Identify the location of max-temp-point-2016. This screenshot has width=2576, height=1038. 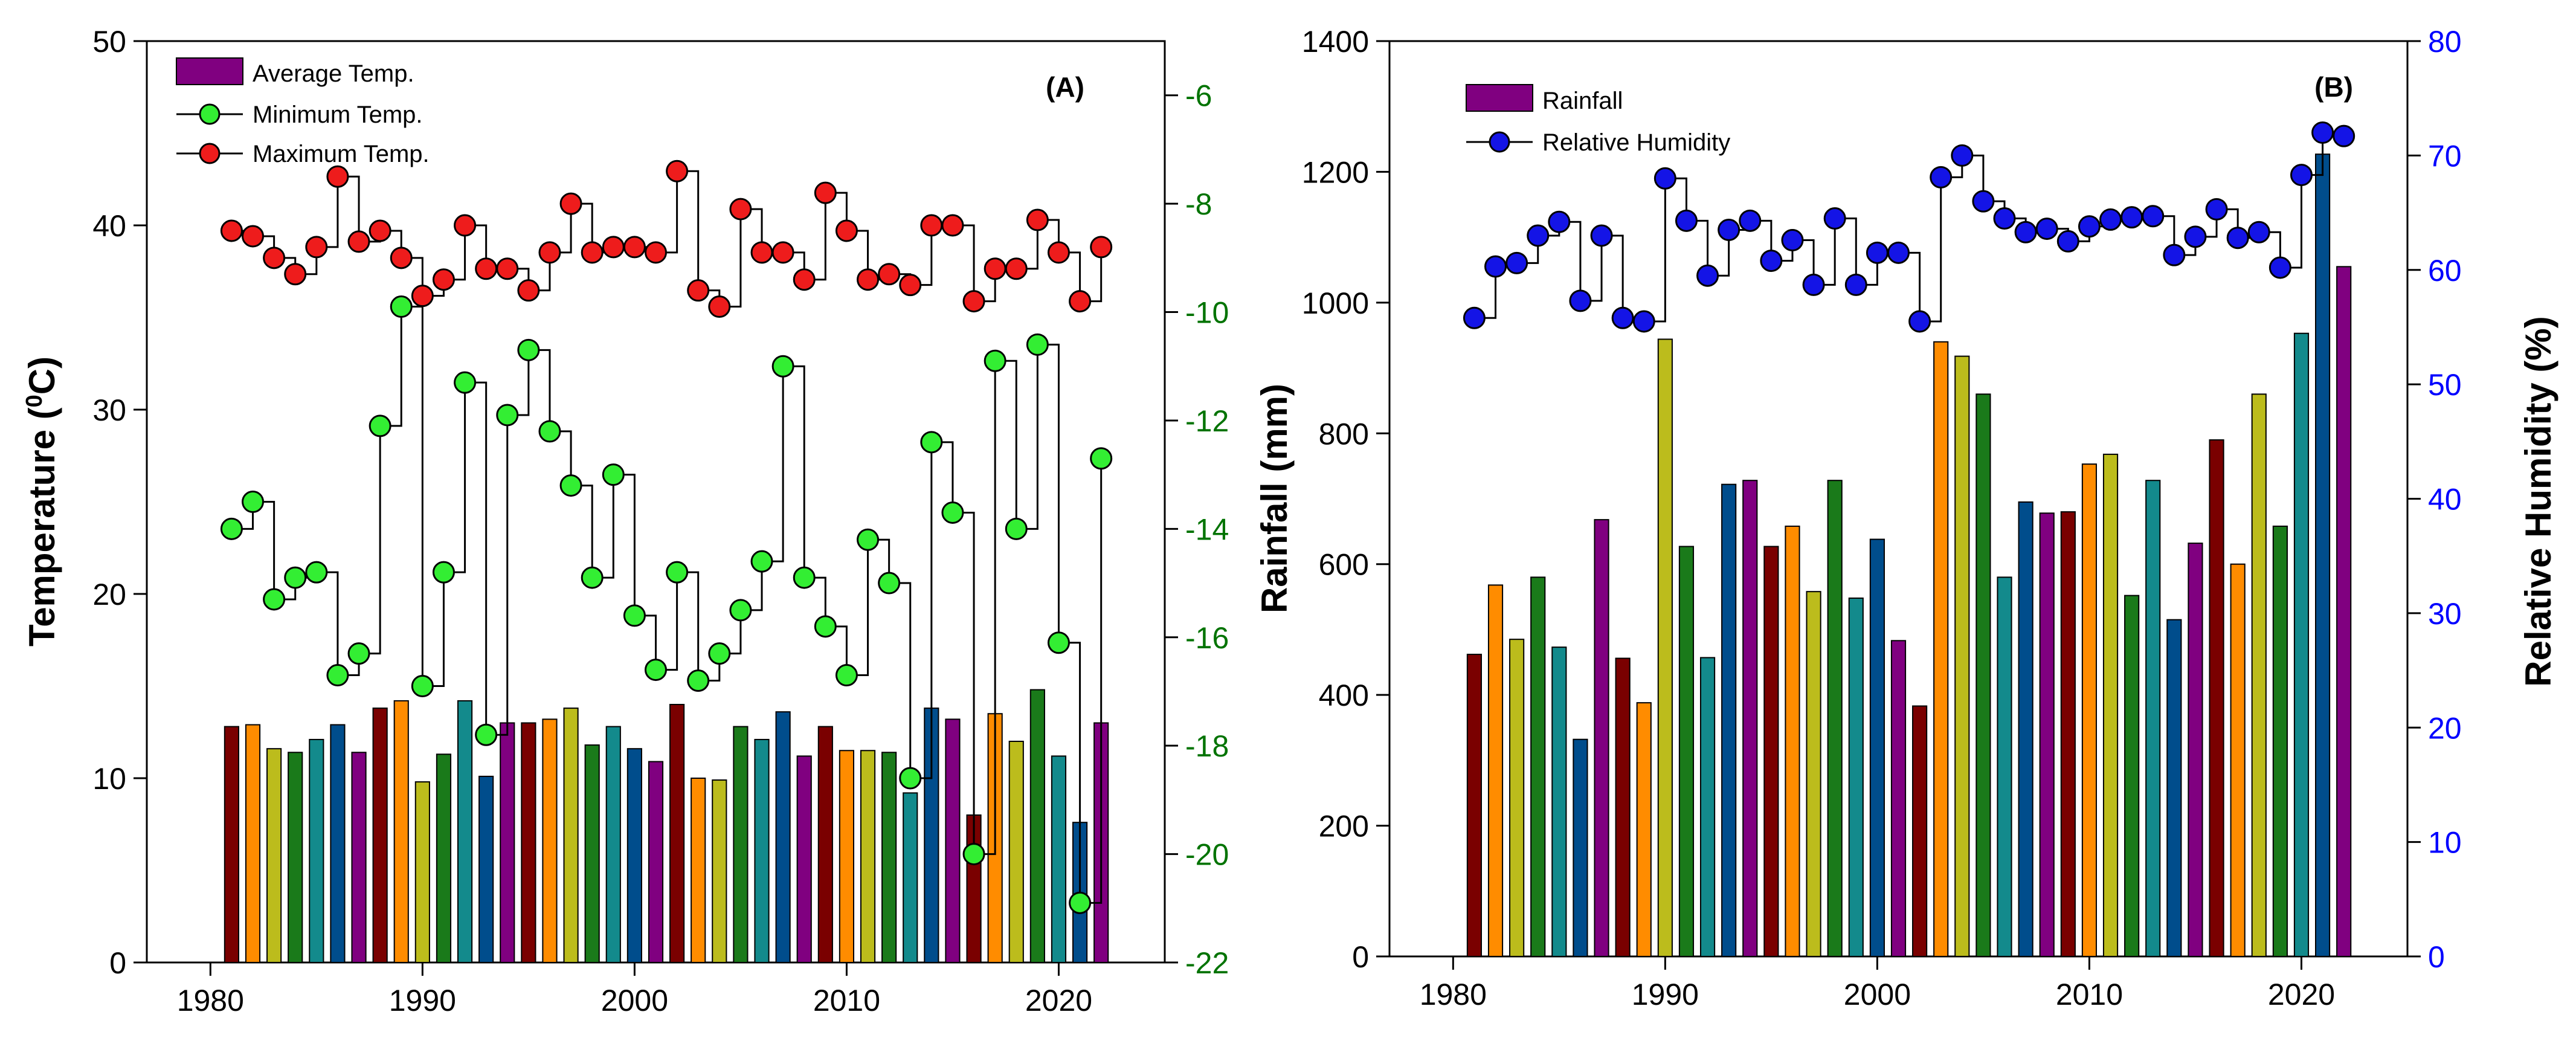
(973, 301).